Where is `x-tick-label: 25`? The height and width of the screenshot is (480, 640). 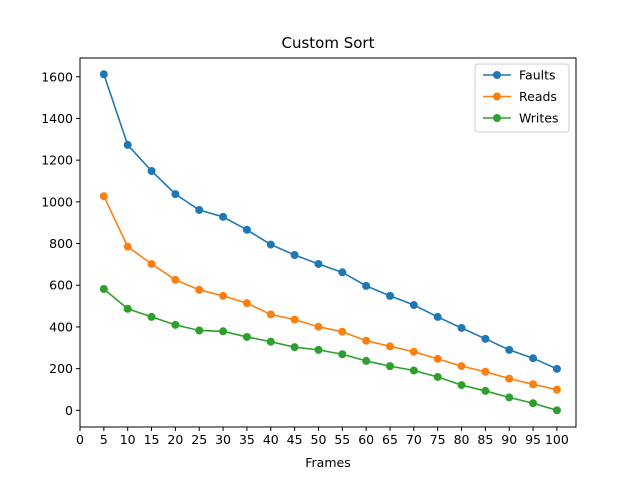 x-tick-label: 25 is located at coordinates (199, 439).